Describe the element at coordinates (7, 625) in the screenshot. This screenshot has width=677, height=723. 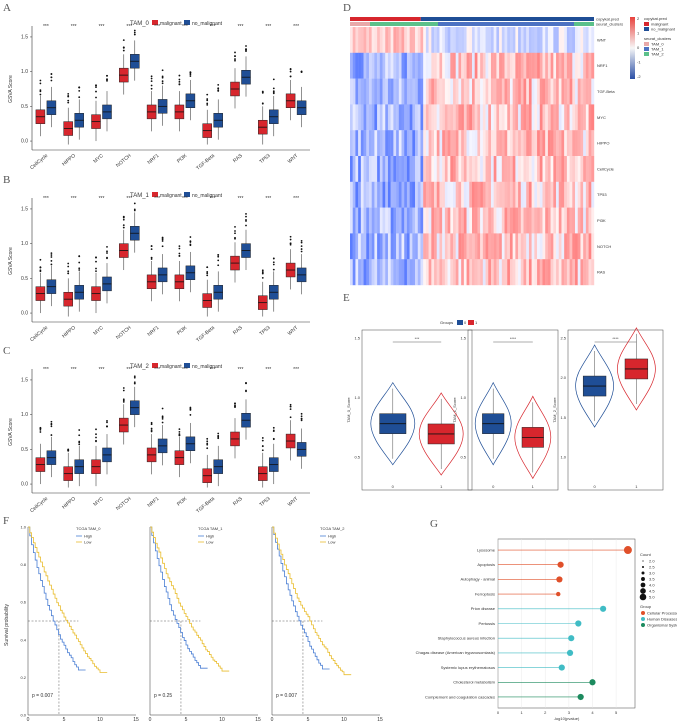
I see `y-axis-label: Survival probability` at that location.